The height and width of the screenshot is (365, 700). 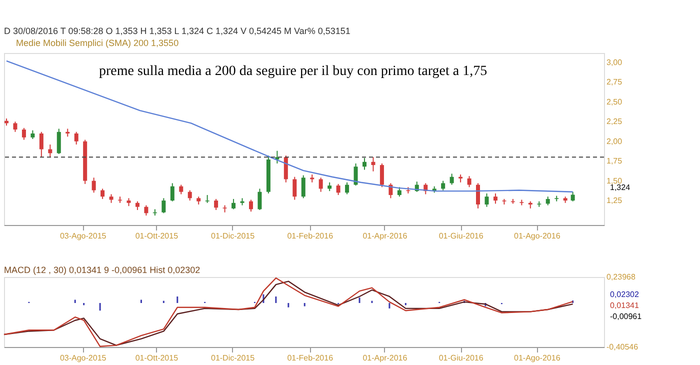 What do you see at coordinates (620, 187) in the screenshot?
I see `text: 1,324` at bounding box center [620, 187].